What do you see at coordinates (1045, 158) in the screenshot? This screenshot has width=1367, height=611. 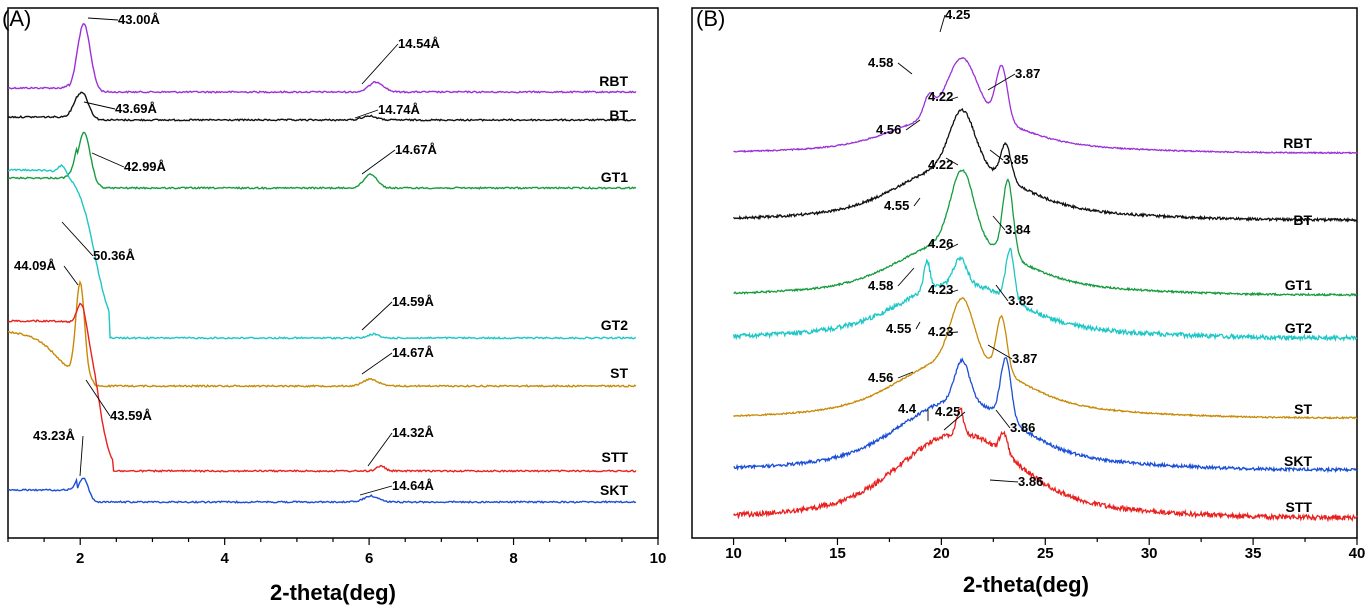 I see `panel-b-series-bt: BT 4.56 4.22 3.85` at bounding box center [1045, 158].